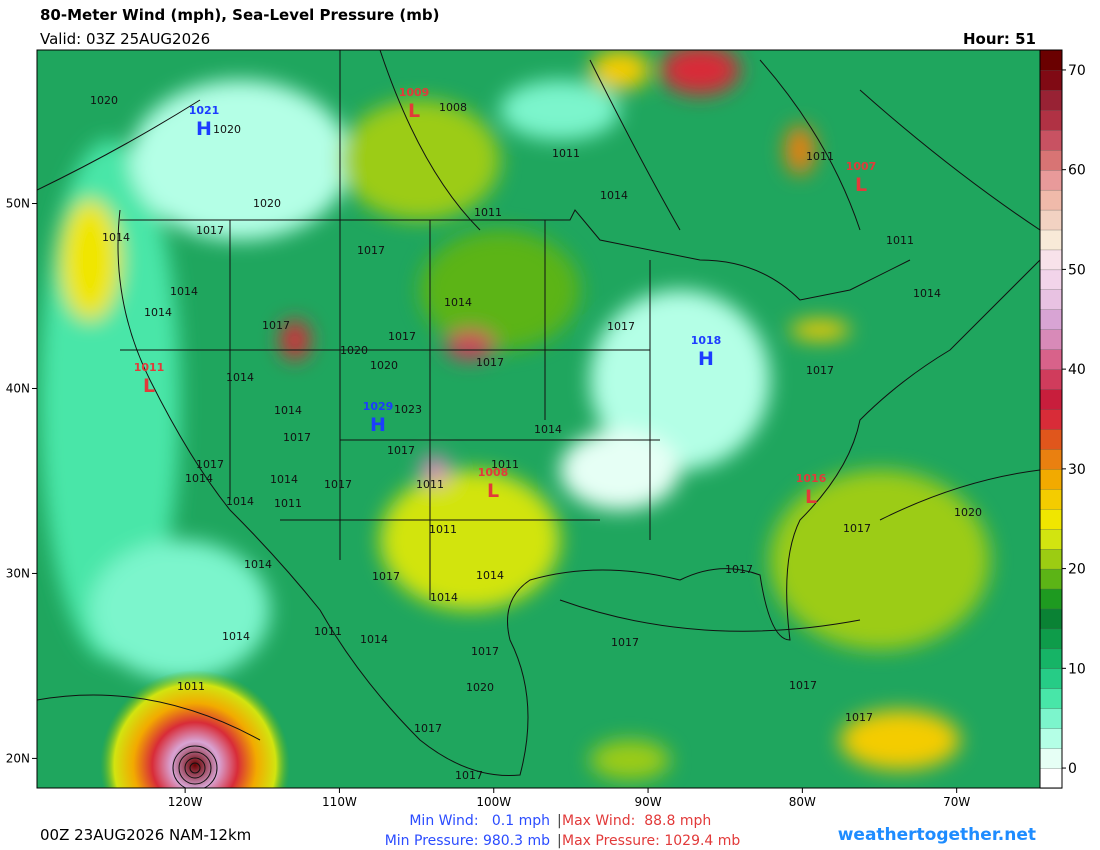  What do you see at coordinates (493, 472) in the screenshot?
I see `pressure-center-value: 1008` at bounding box center [493, 472].